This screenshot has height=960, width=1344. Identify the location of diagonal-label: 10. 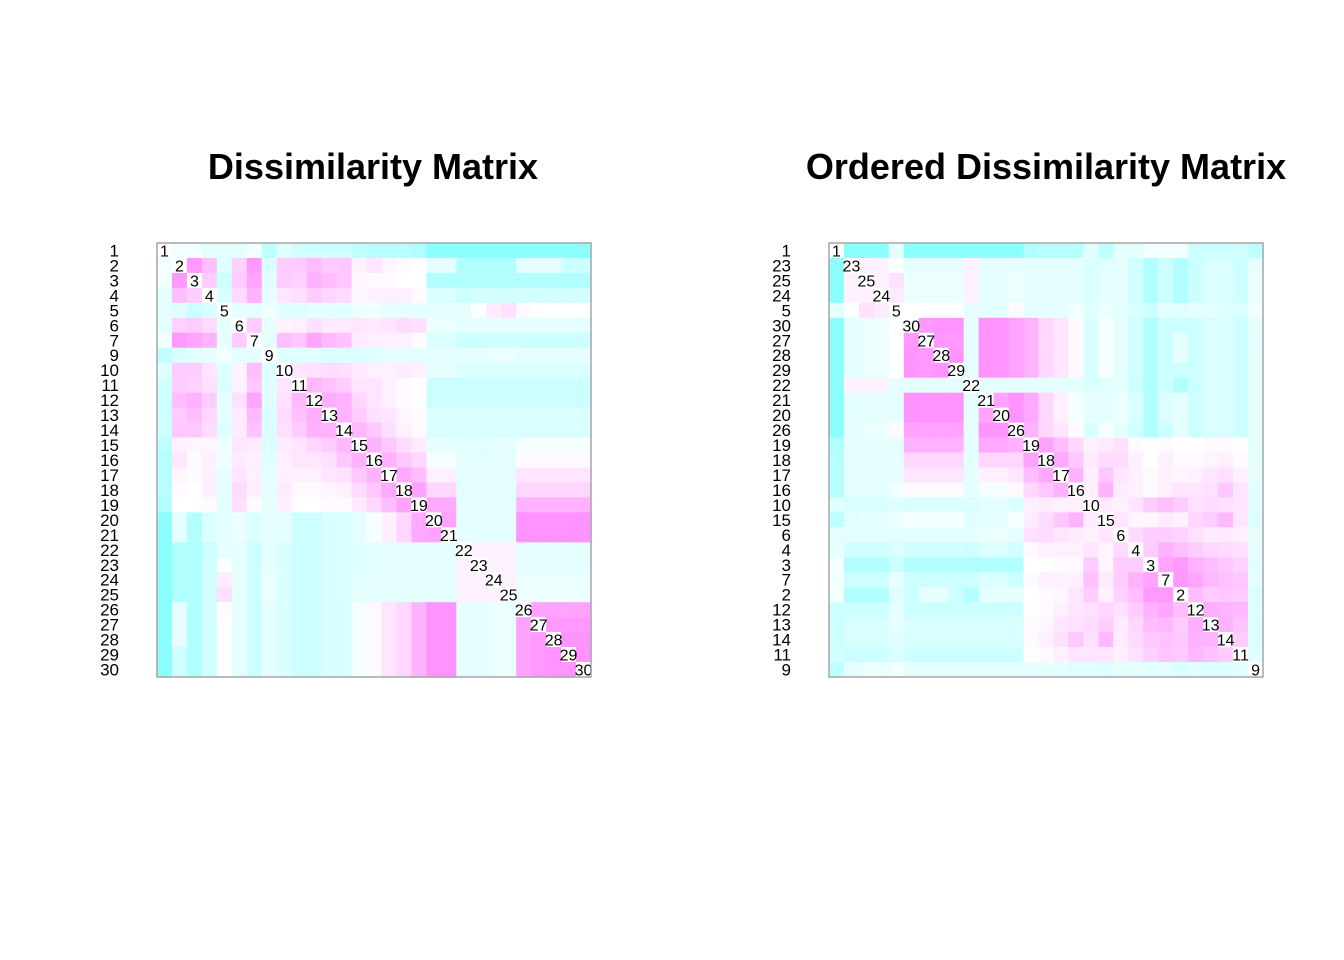
(284, 371).